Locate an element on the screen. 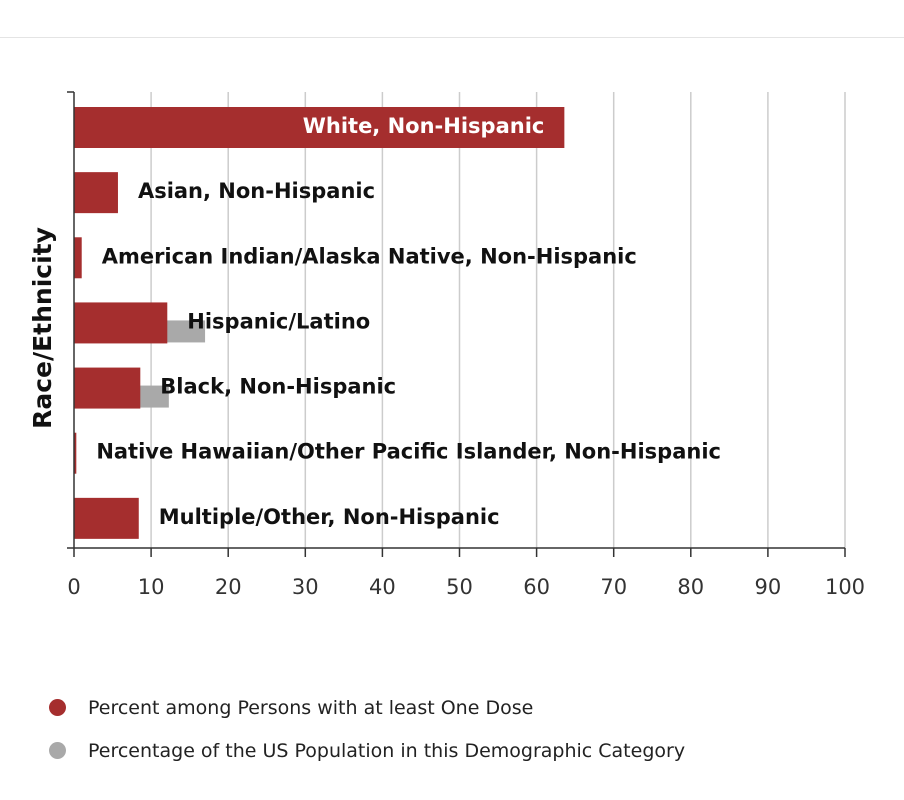  x-tick-label: 20 is located at coordinates (228, 587).